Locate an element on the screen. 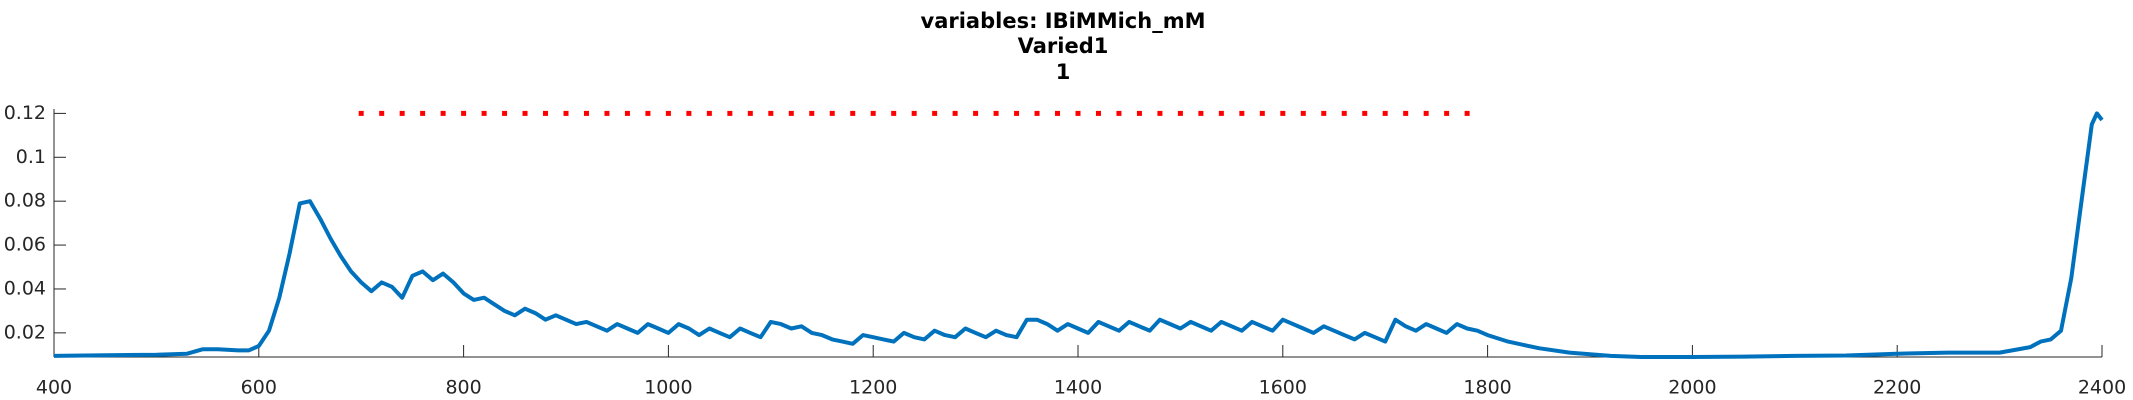 The image size is (2133, 400). x-tick-label: 600 is located at coordinates (259, 388).